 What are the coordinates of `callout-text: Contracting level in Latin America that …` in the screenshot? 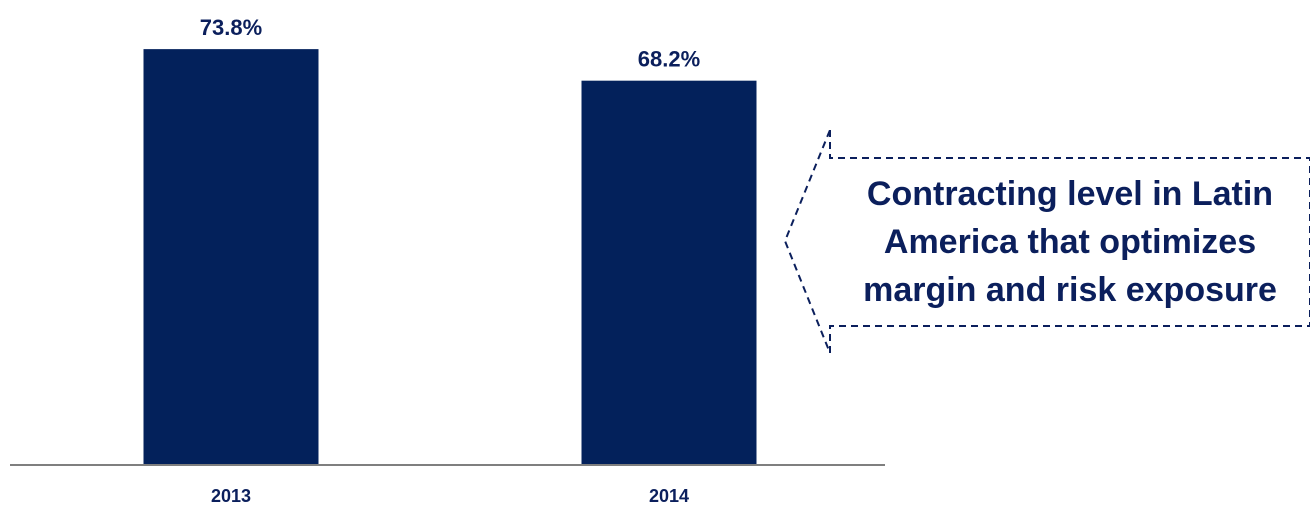 It's located at (1070, 242).